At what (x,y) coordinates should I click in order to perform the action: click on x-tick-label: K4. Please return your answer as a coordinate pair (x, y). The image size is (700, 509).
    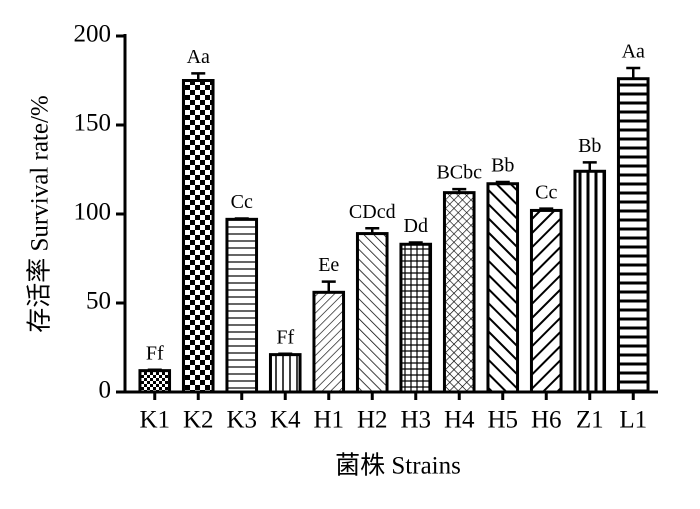
    Looking at the image, I should click on (285, 420).